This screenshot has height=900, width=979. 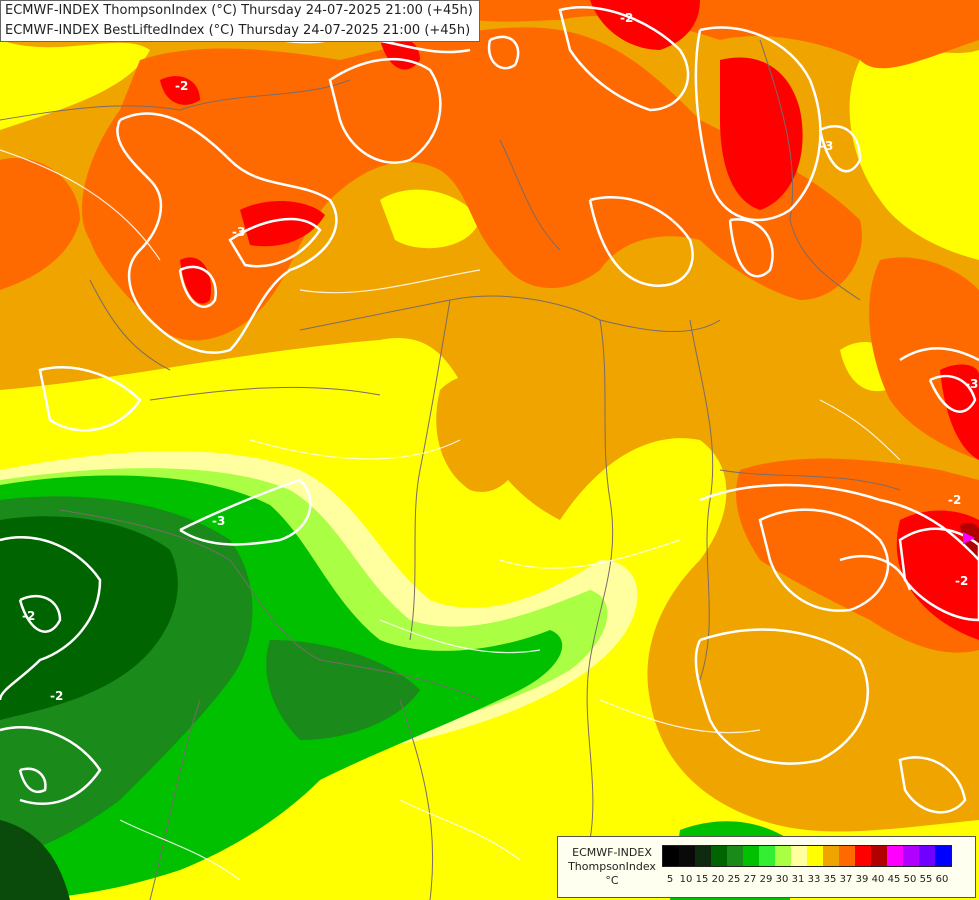 I want to click on legend-unit: °C, so click(x=612, y=880).